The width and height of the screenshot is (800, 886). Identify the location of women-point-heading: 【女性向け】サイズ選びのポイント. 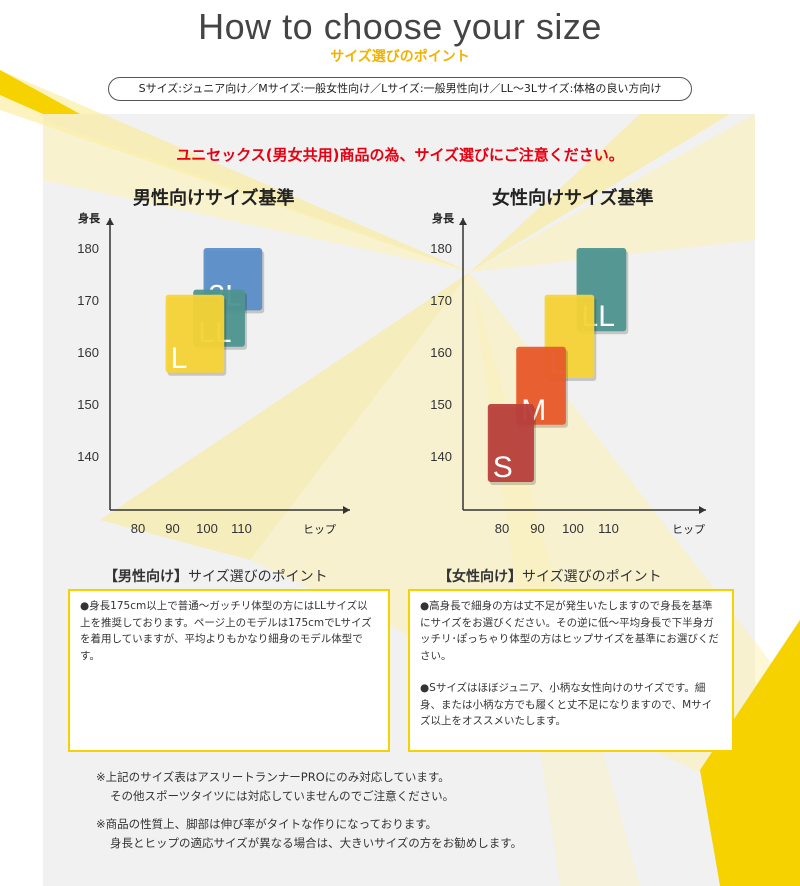
(550, 576).